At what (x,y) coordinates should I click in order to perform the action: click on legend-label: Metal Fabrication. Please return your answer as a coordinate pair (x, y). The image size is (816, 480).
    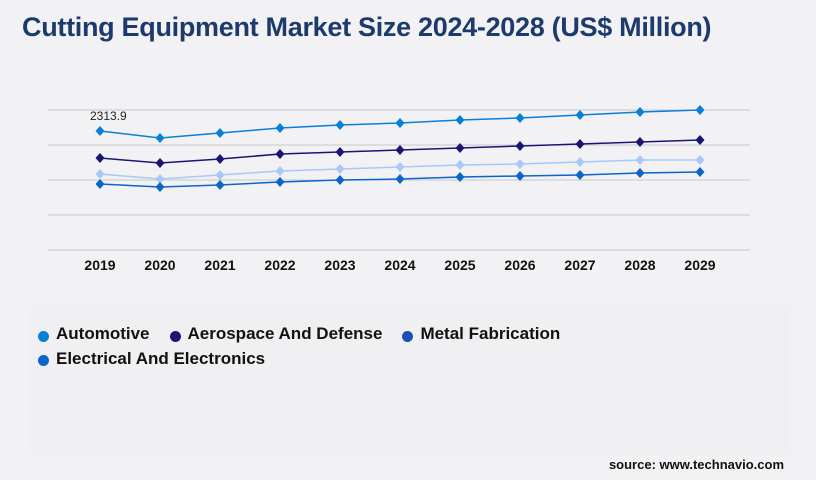
    Looking at the image, I should click on (490, 333).